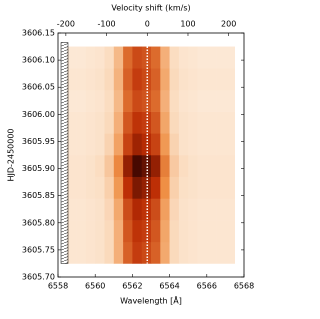 Image resolution: width=320 pixels, height=319 pixels. What do you see at coordinates (38, 222) in the screenshot?
I see `y-tick-label: 3605.80` at bounding box center [38, 222].